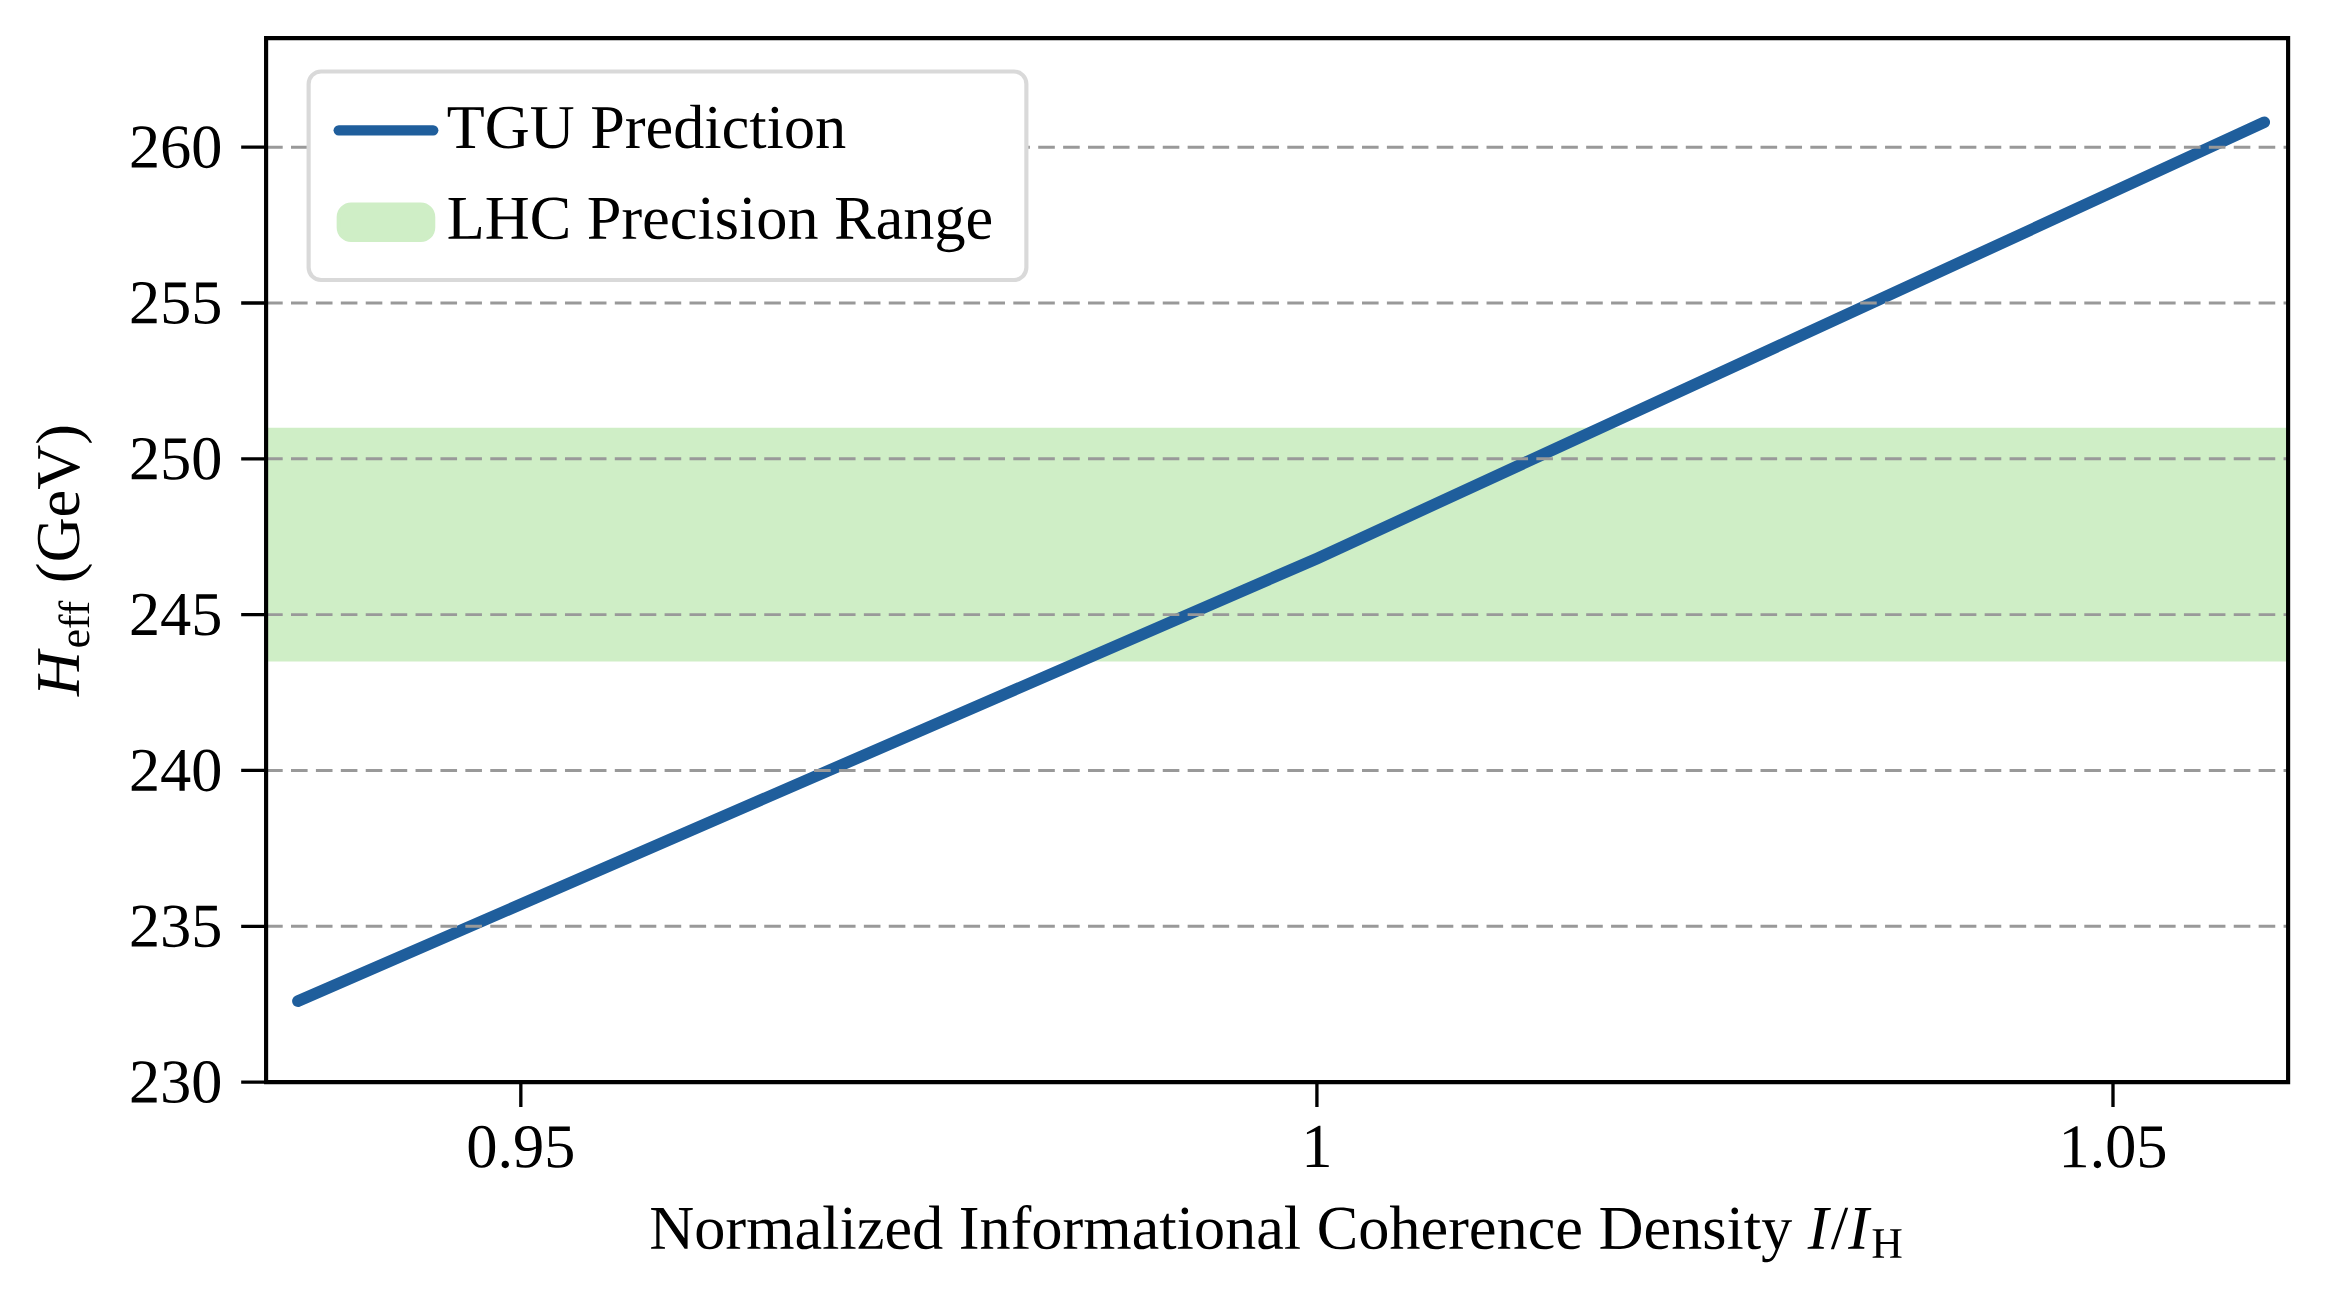  What do you see at coordinates (1317, 1146) in the screenshot?
I see `x-tick-label: 1` at bounding box center [1317, 1146].